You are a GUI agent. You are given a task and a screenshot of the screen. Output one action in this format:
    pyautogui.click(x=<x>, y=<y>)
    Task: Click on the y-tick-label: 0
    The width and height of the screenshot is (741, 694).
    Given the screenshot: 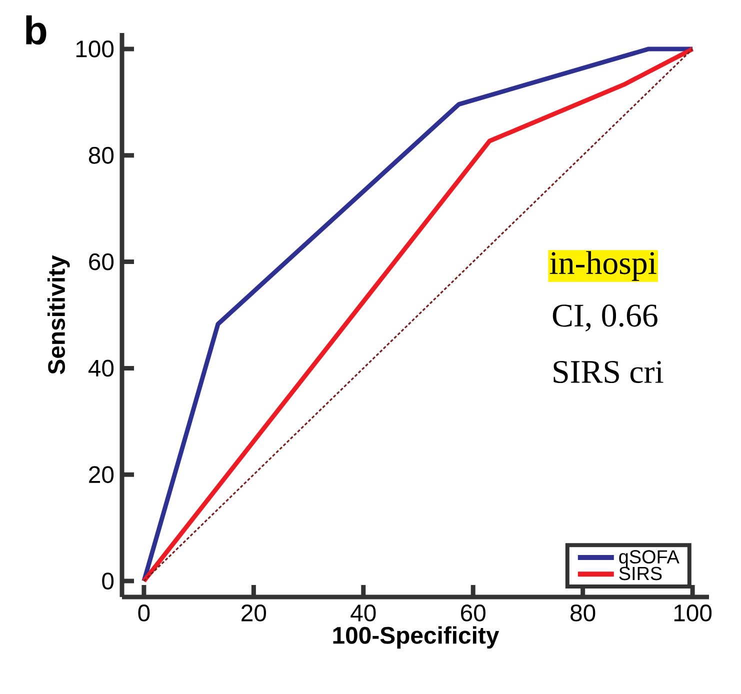 What is the action you would take?
    pyautogui.click(x=108, y=581)
    